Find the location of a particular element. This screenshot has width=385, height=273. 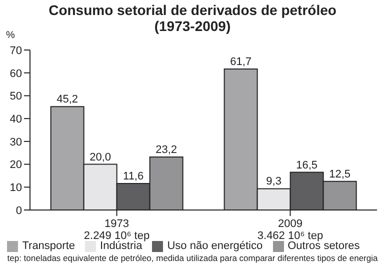

data-label: 12,5 is located at coordinates (340, 174).